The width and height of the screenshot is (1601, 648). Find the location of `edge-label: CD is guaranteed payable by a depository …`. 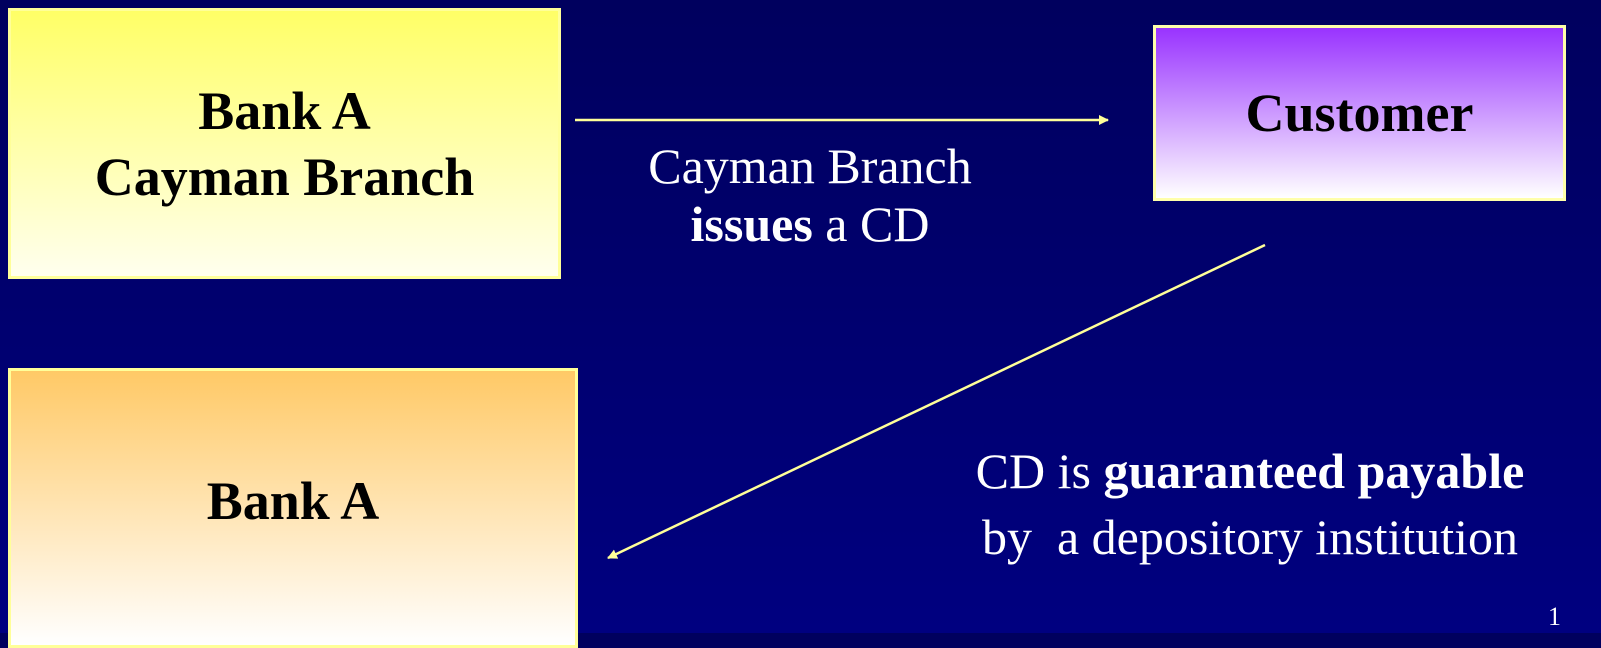

edge-label: CD is guaranteed payable by a depository … is located at coordinates (1250, 504).